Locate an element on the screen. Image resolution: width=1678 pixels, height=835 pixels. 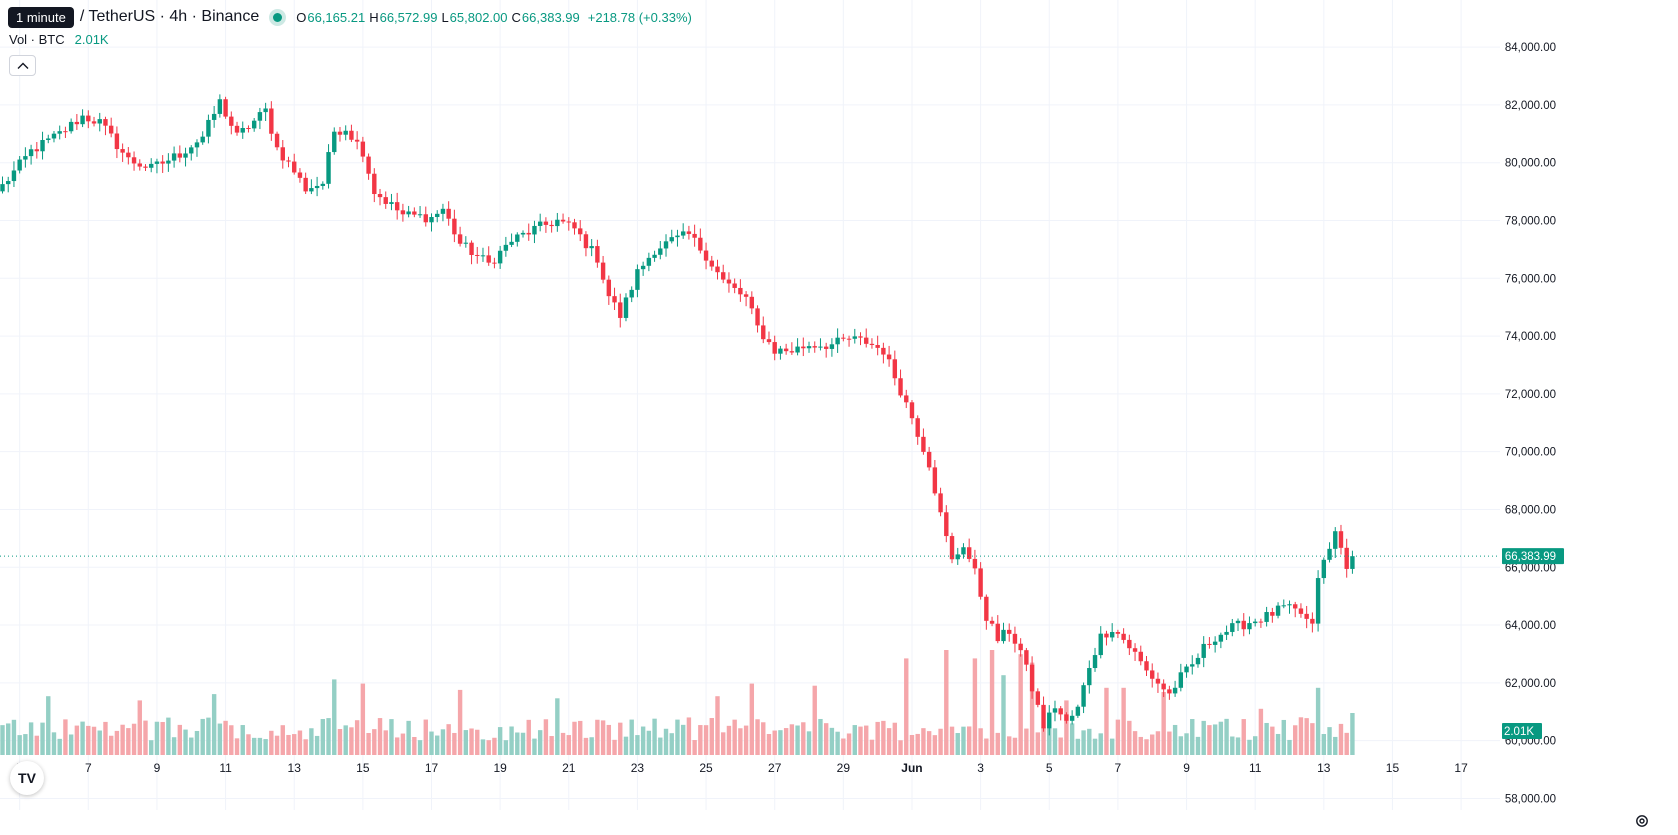
symbol-title: / TetherUS · 4h · Binance is located at coordinates (169, 16).